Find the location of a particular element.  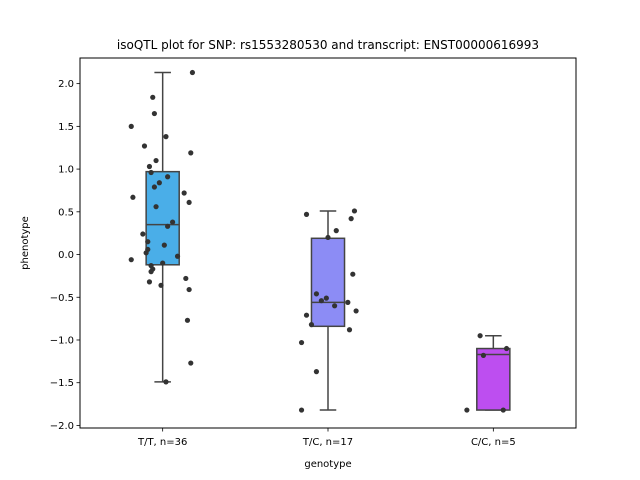

y-tick-label: −2.0 is located at coordinates (62, 426).